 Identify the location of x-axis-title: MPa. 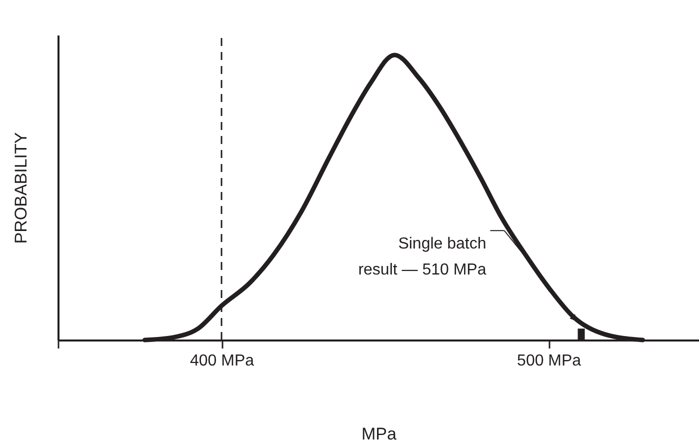
(380, 434).